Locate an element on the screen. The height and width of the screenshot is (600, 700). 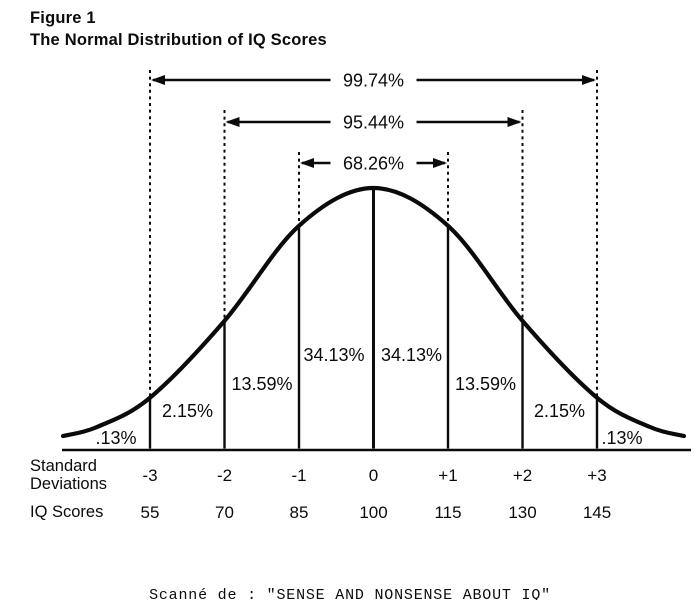
sd-tick--2: -2 is located at coordinates (224, 475).